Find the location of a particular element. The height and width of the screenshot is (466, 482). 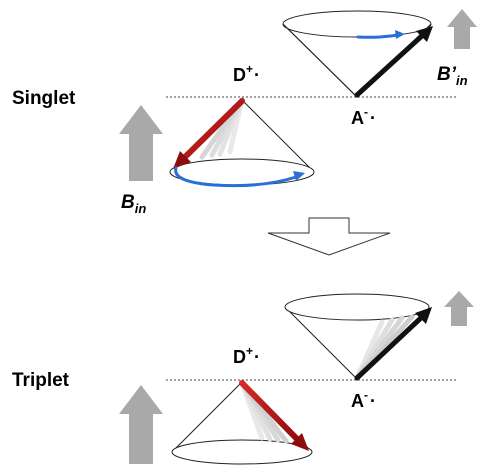

triplet-donor-cone is located at coordinates (242, 423).